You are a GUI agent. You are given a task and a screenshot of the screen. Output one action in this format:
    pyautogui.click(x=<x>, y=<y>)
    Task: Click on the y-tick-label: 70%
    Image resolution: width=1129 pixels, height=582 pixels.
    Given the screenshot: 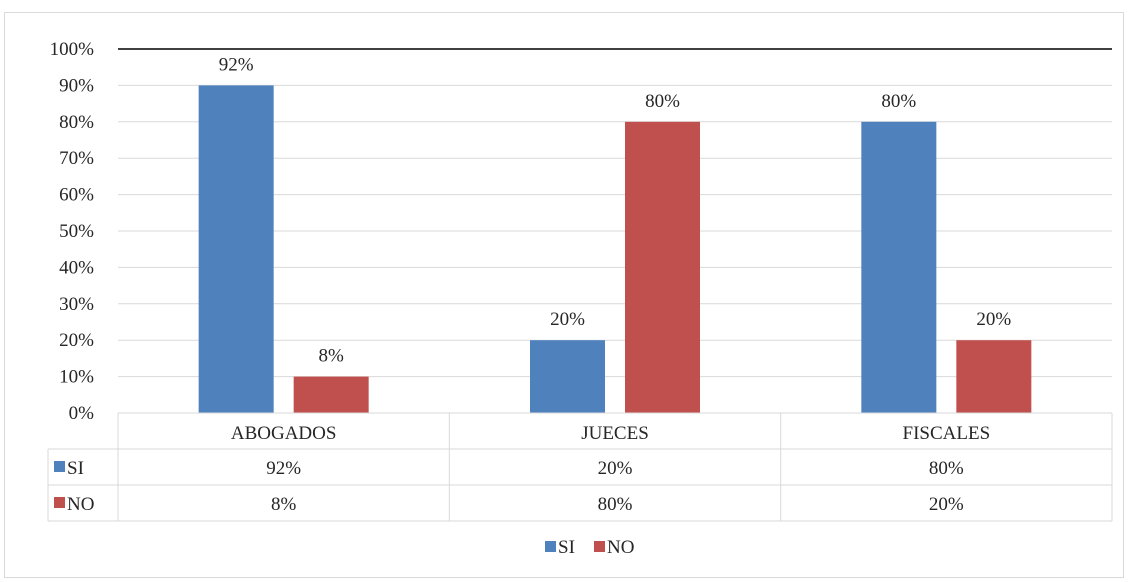 What is the action you would take?
    pyautogui.click(x=76, y=158)
    